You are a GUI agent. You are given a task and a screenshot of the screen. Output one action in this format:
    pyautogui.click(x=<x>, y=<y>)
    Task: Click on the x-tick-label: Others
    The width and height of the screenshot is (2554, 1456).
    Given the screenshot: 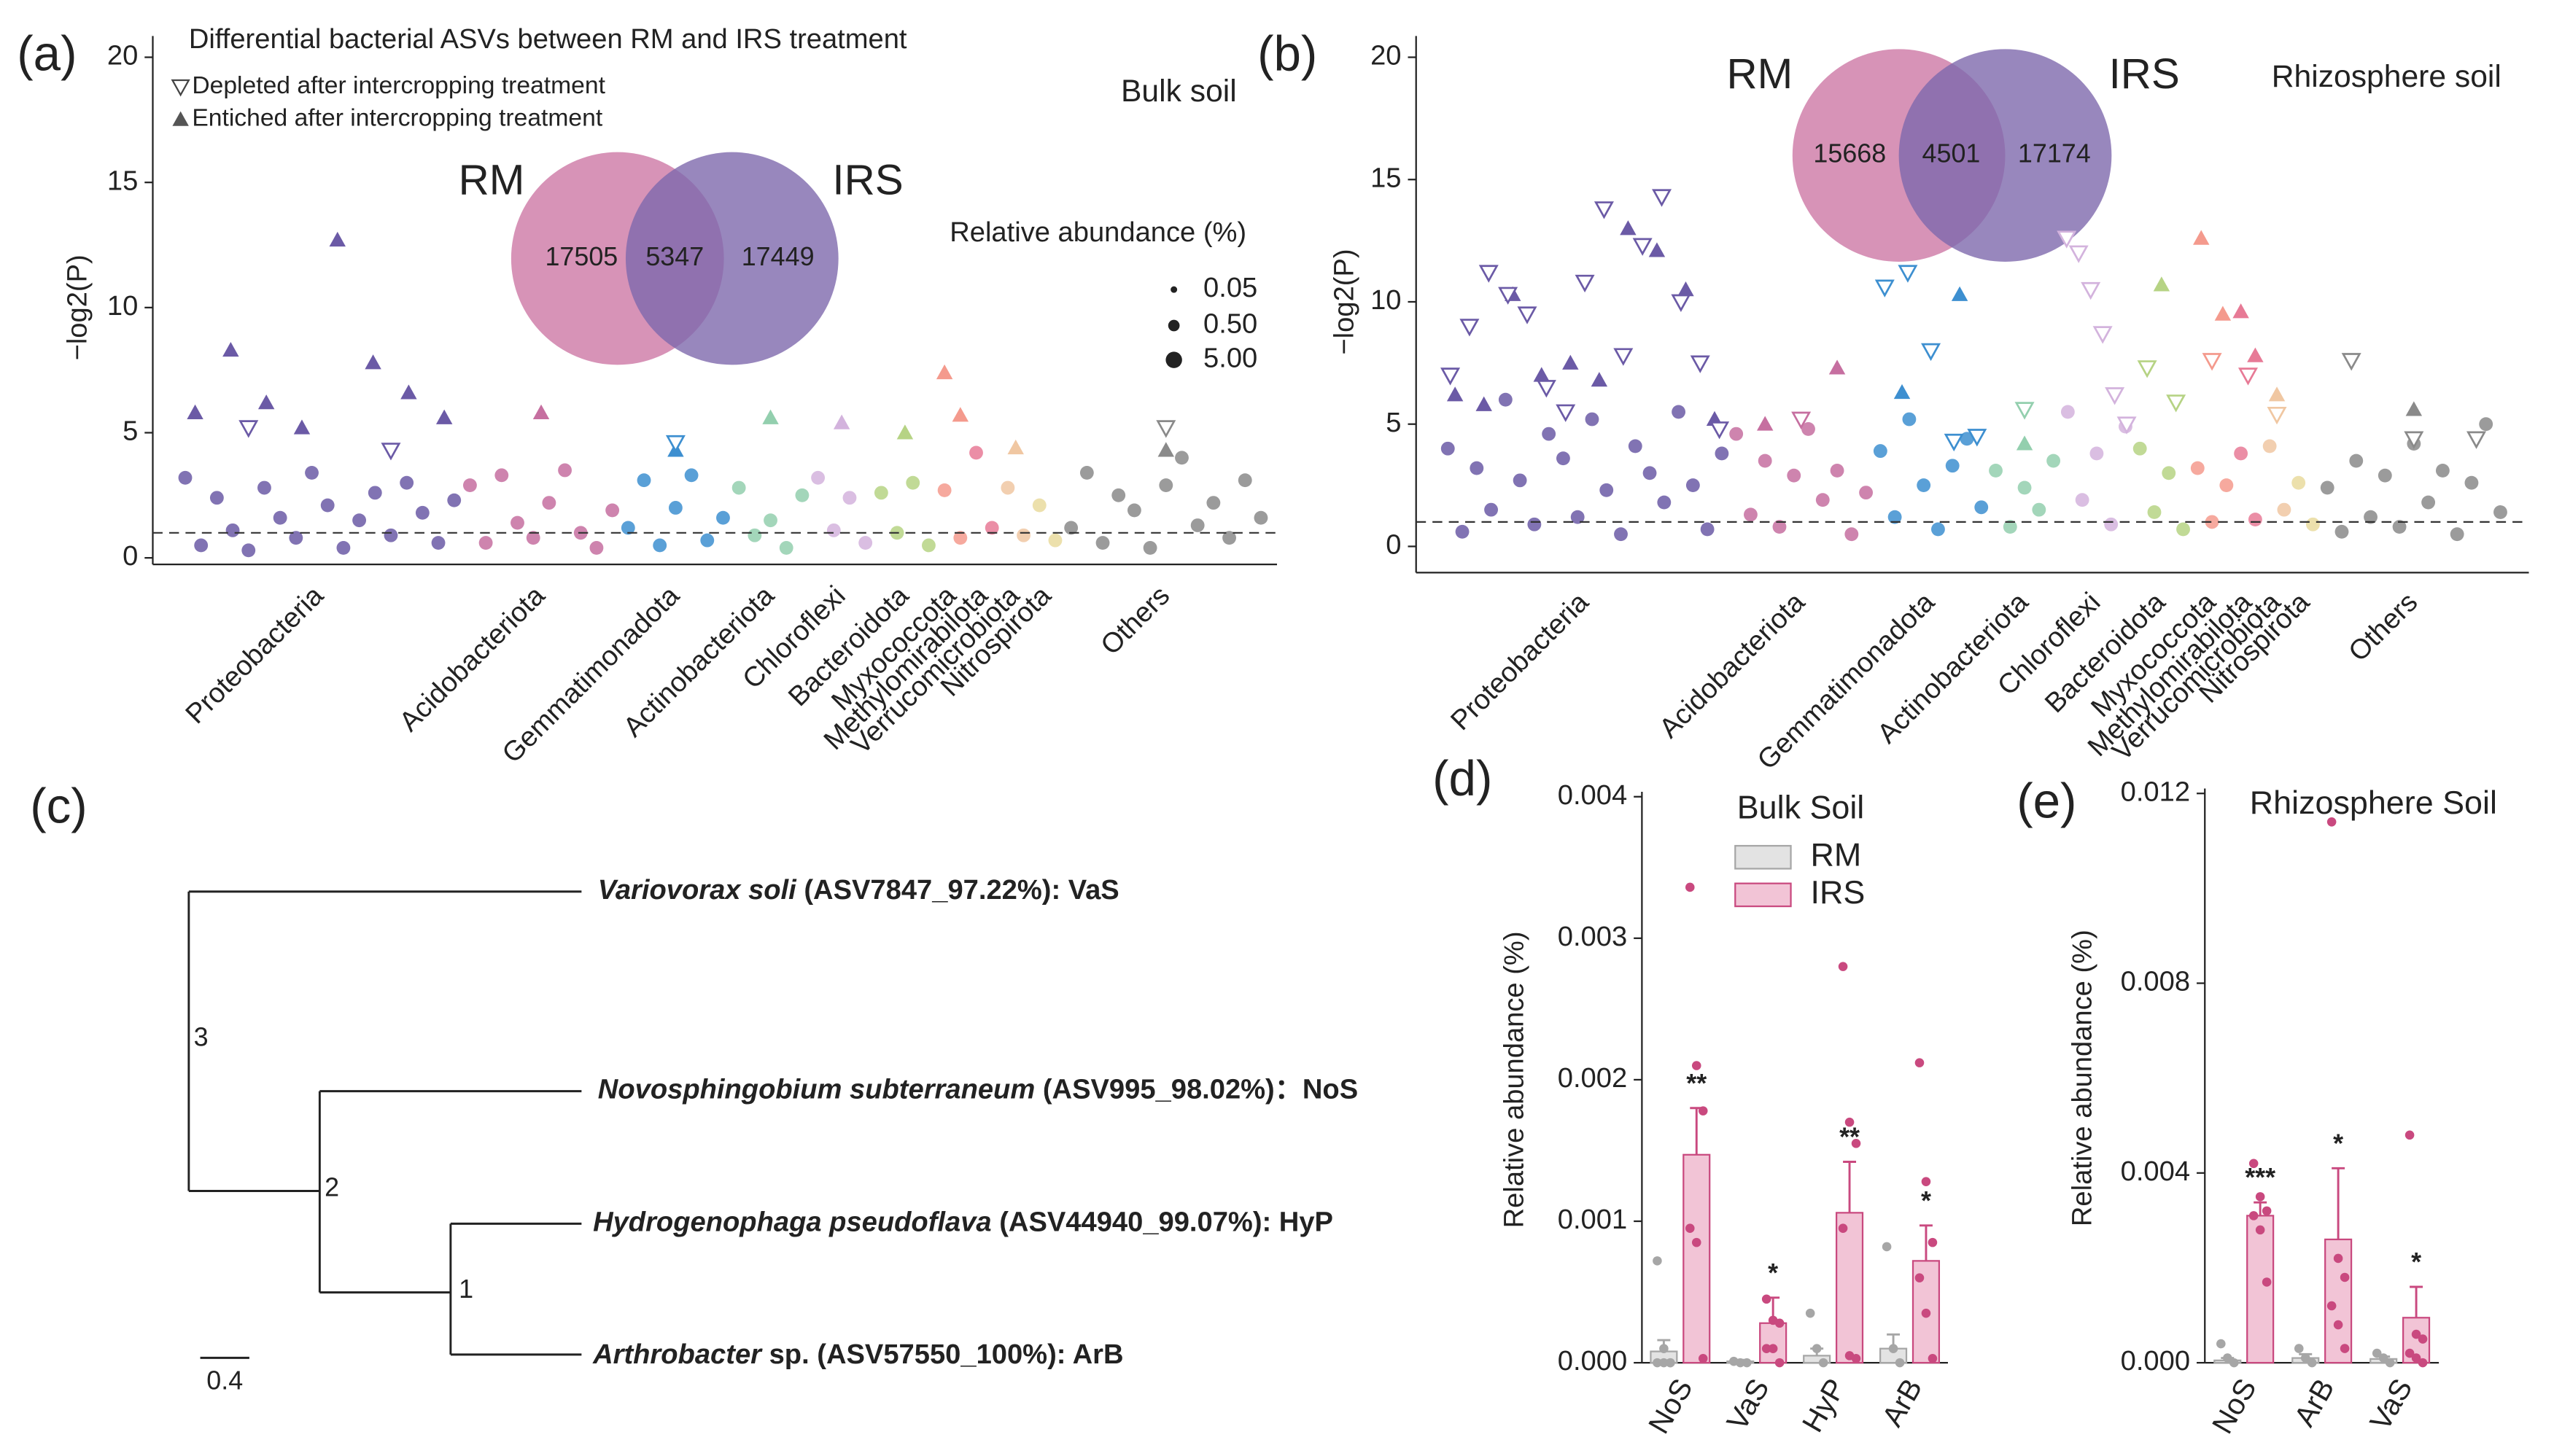 What is the action you would take?
    pyautogui.click(x=2383, y=626)
    